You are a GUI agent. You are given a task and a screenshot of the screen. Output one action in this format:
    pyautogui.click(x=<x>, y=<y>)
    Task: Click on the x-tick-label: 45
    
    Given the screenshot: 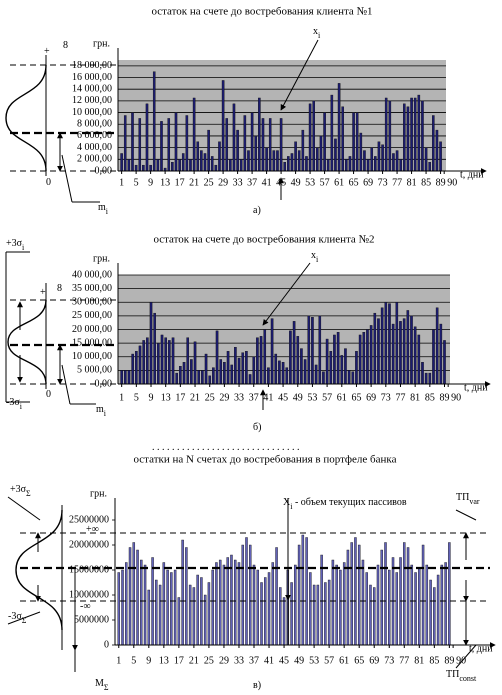 What is the action you would take?
    pyautogui.click(x=284, y=660)
    